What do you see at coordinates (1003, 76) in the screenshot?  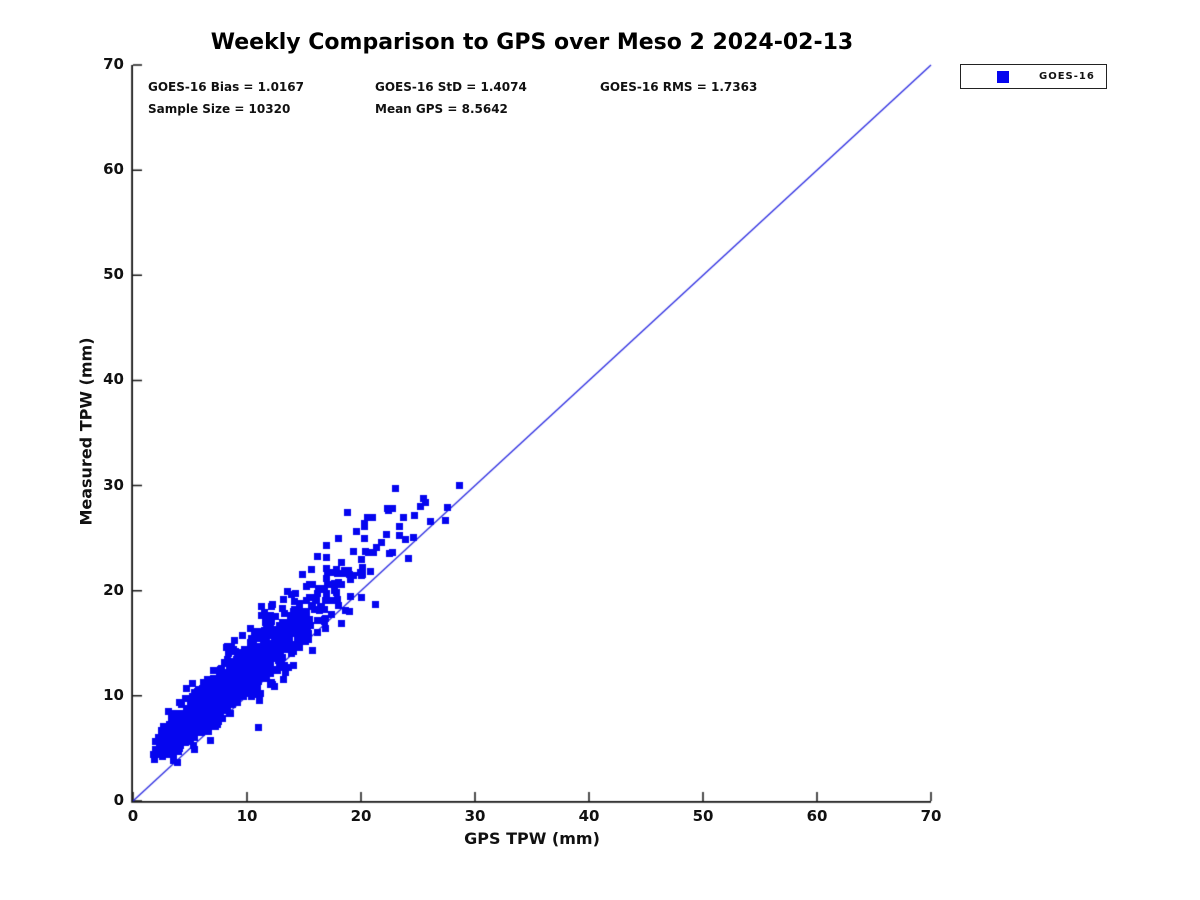 I see `legend-marker-swatch` at bounding box center [1003, 76].